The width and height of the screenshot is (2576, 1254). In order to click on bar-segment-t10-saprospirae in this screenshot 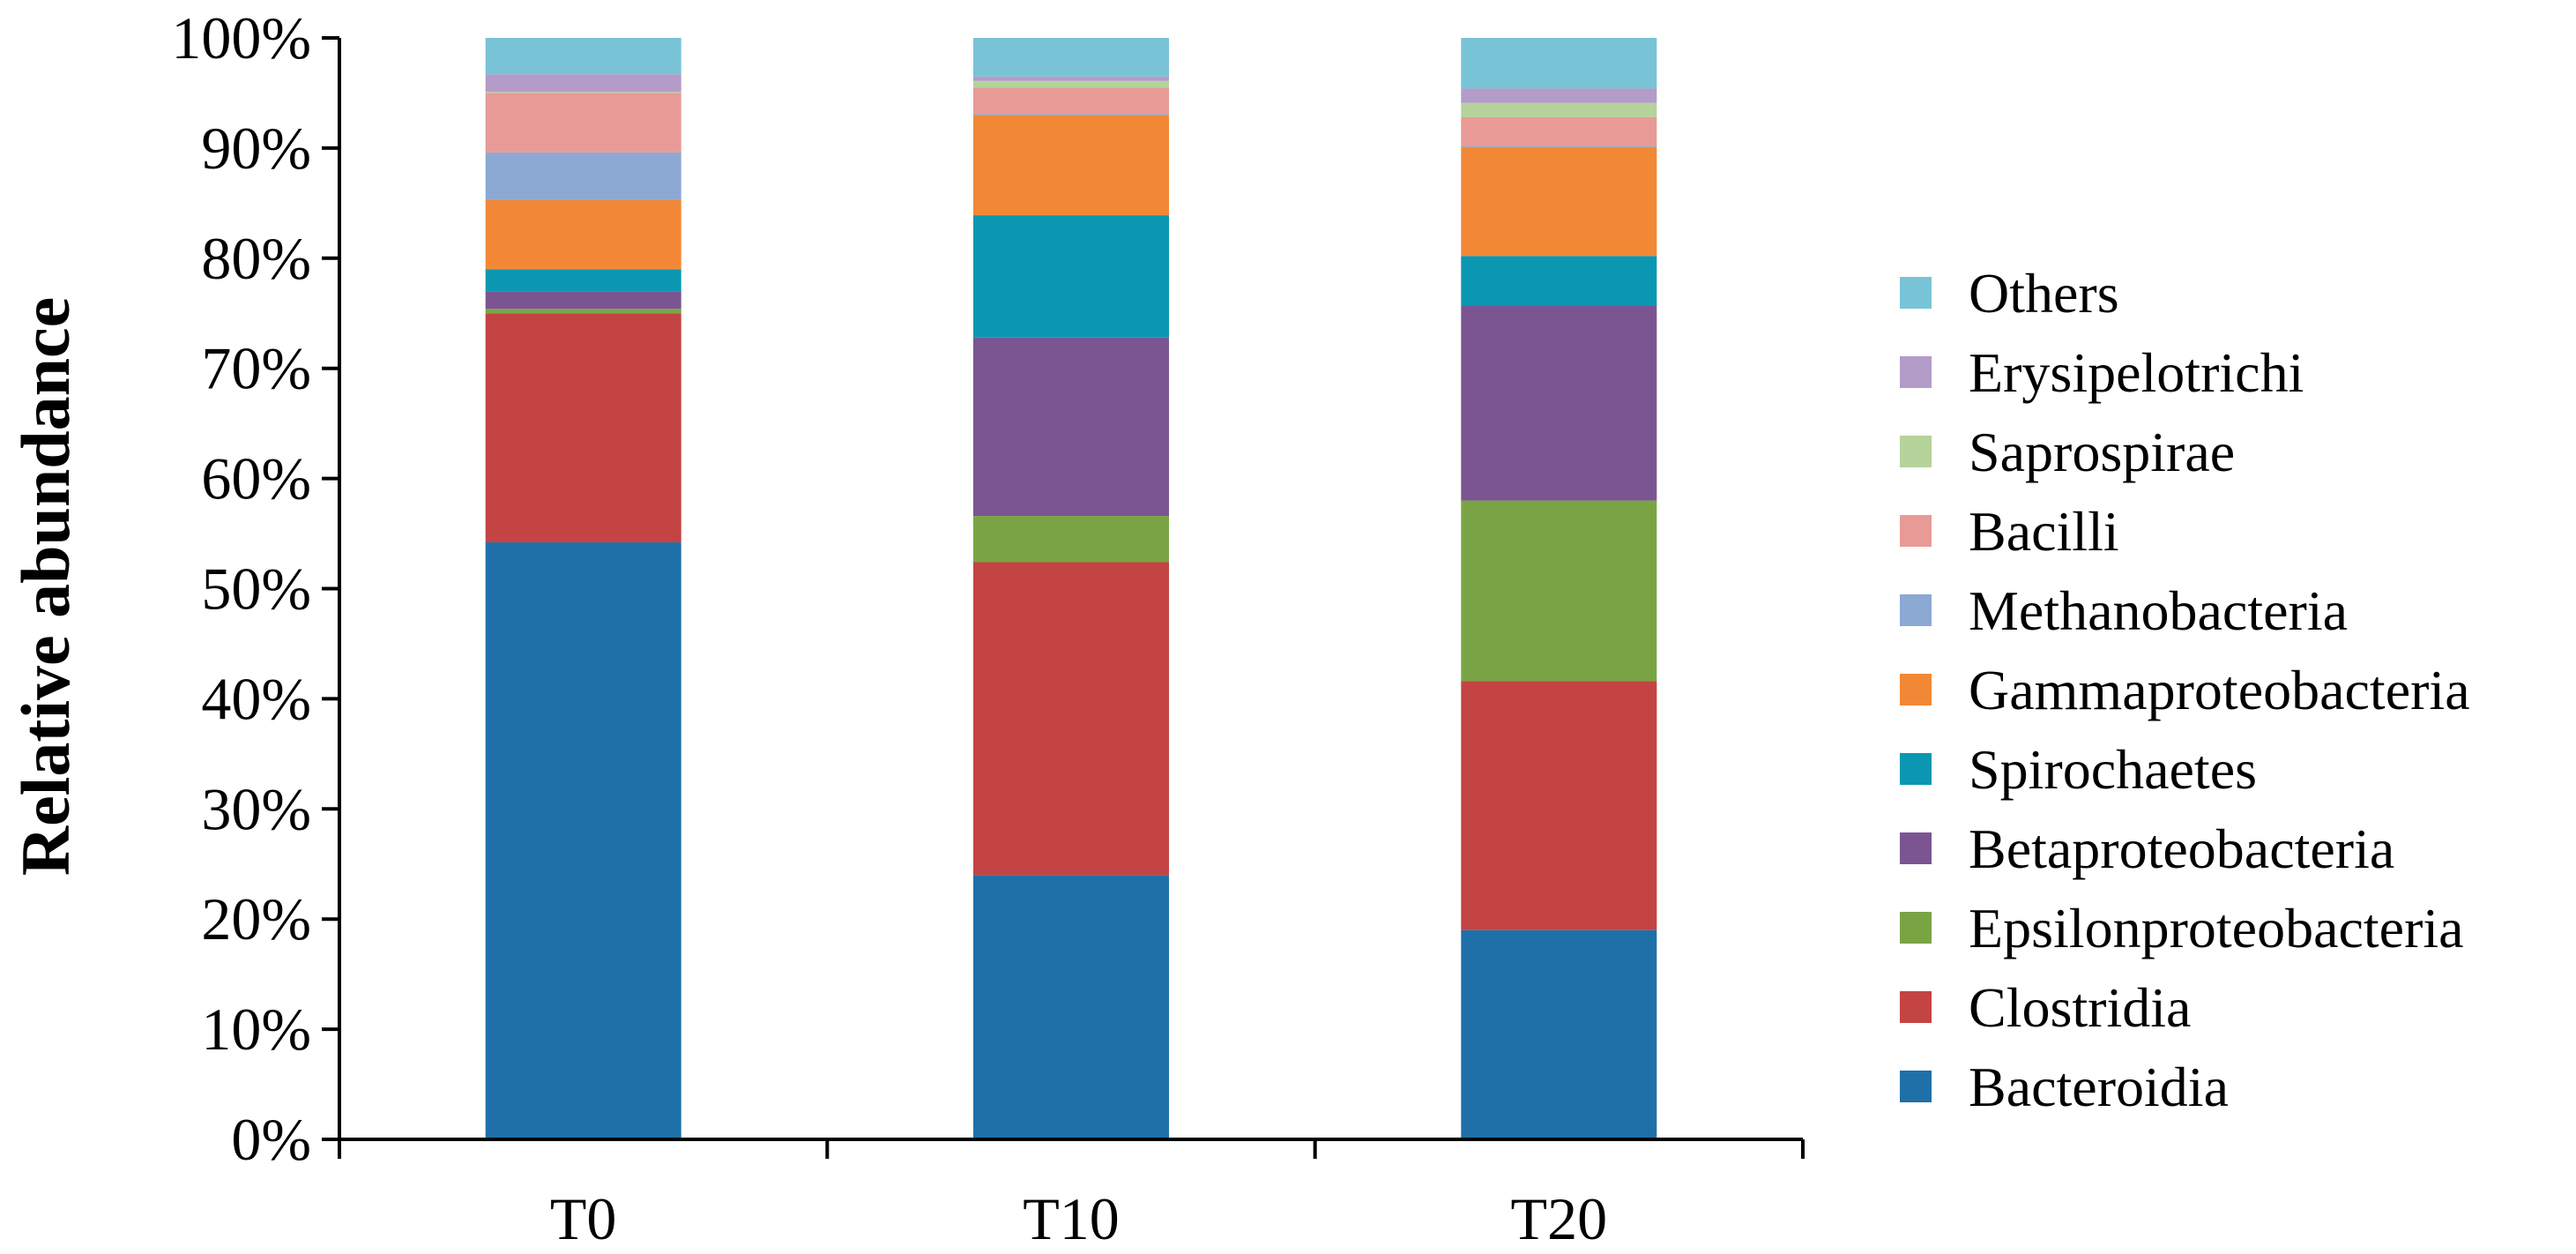, I will do `click(1071, 84)`.